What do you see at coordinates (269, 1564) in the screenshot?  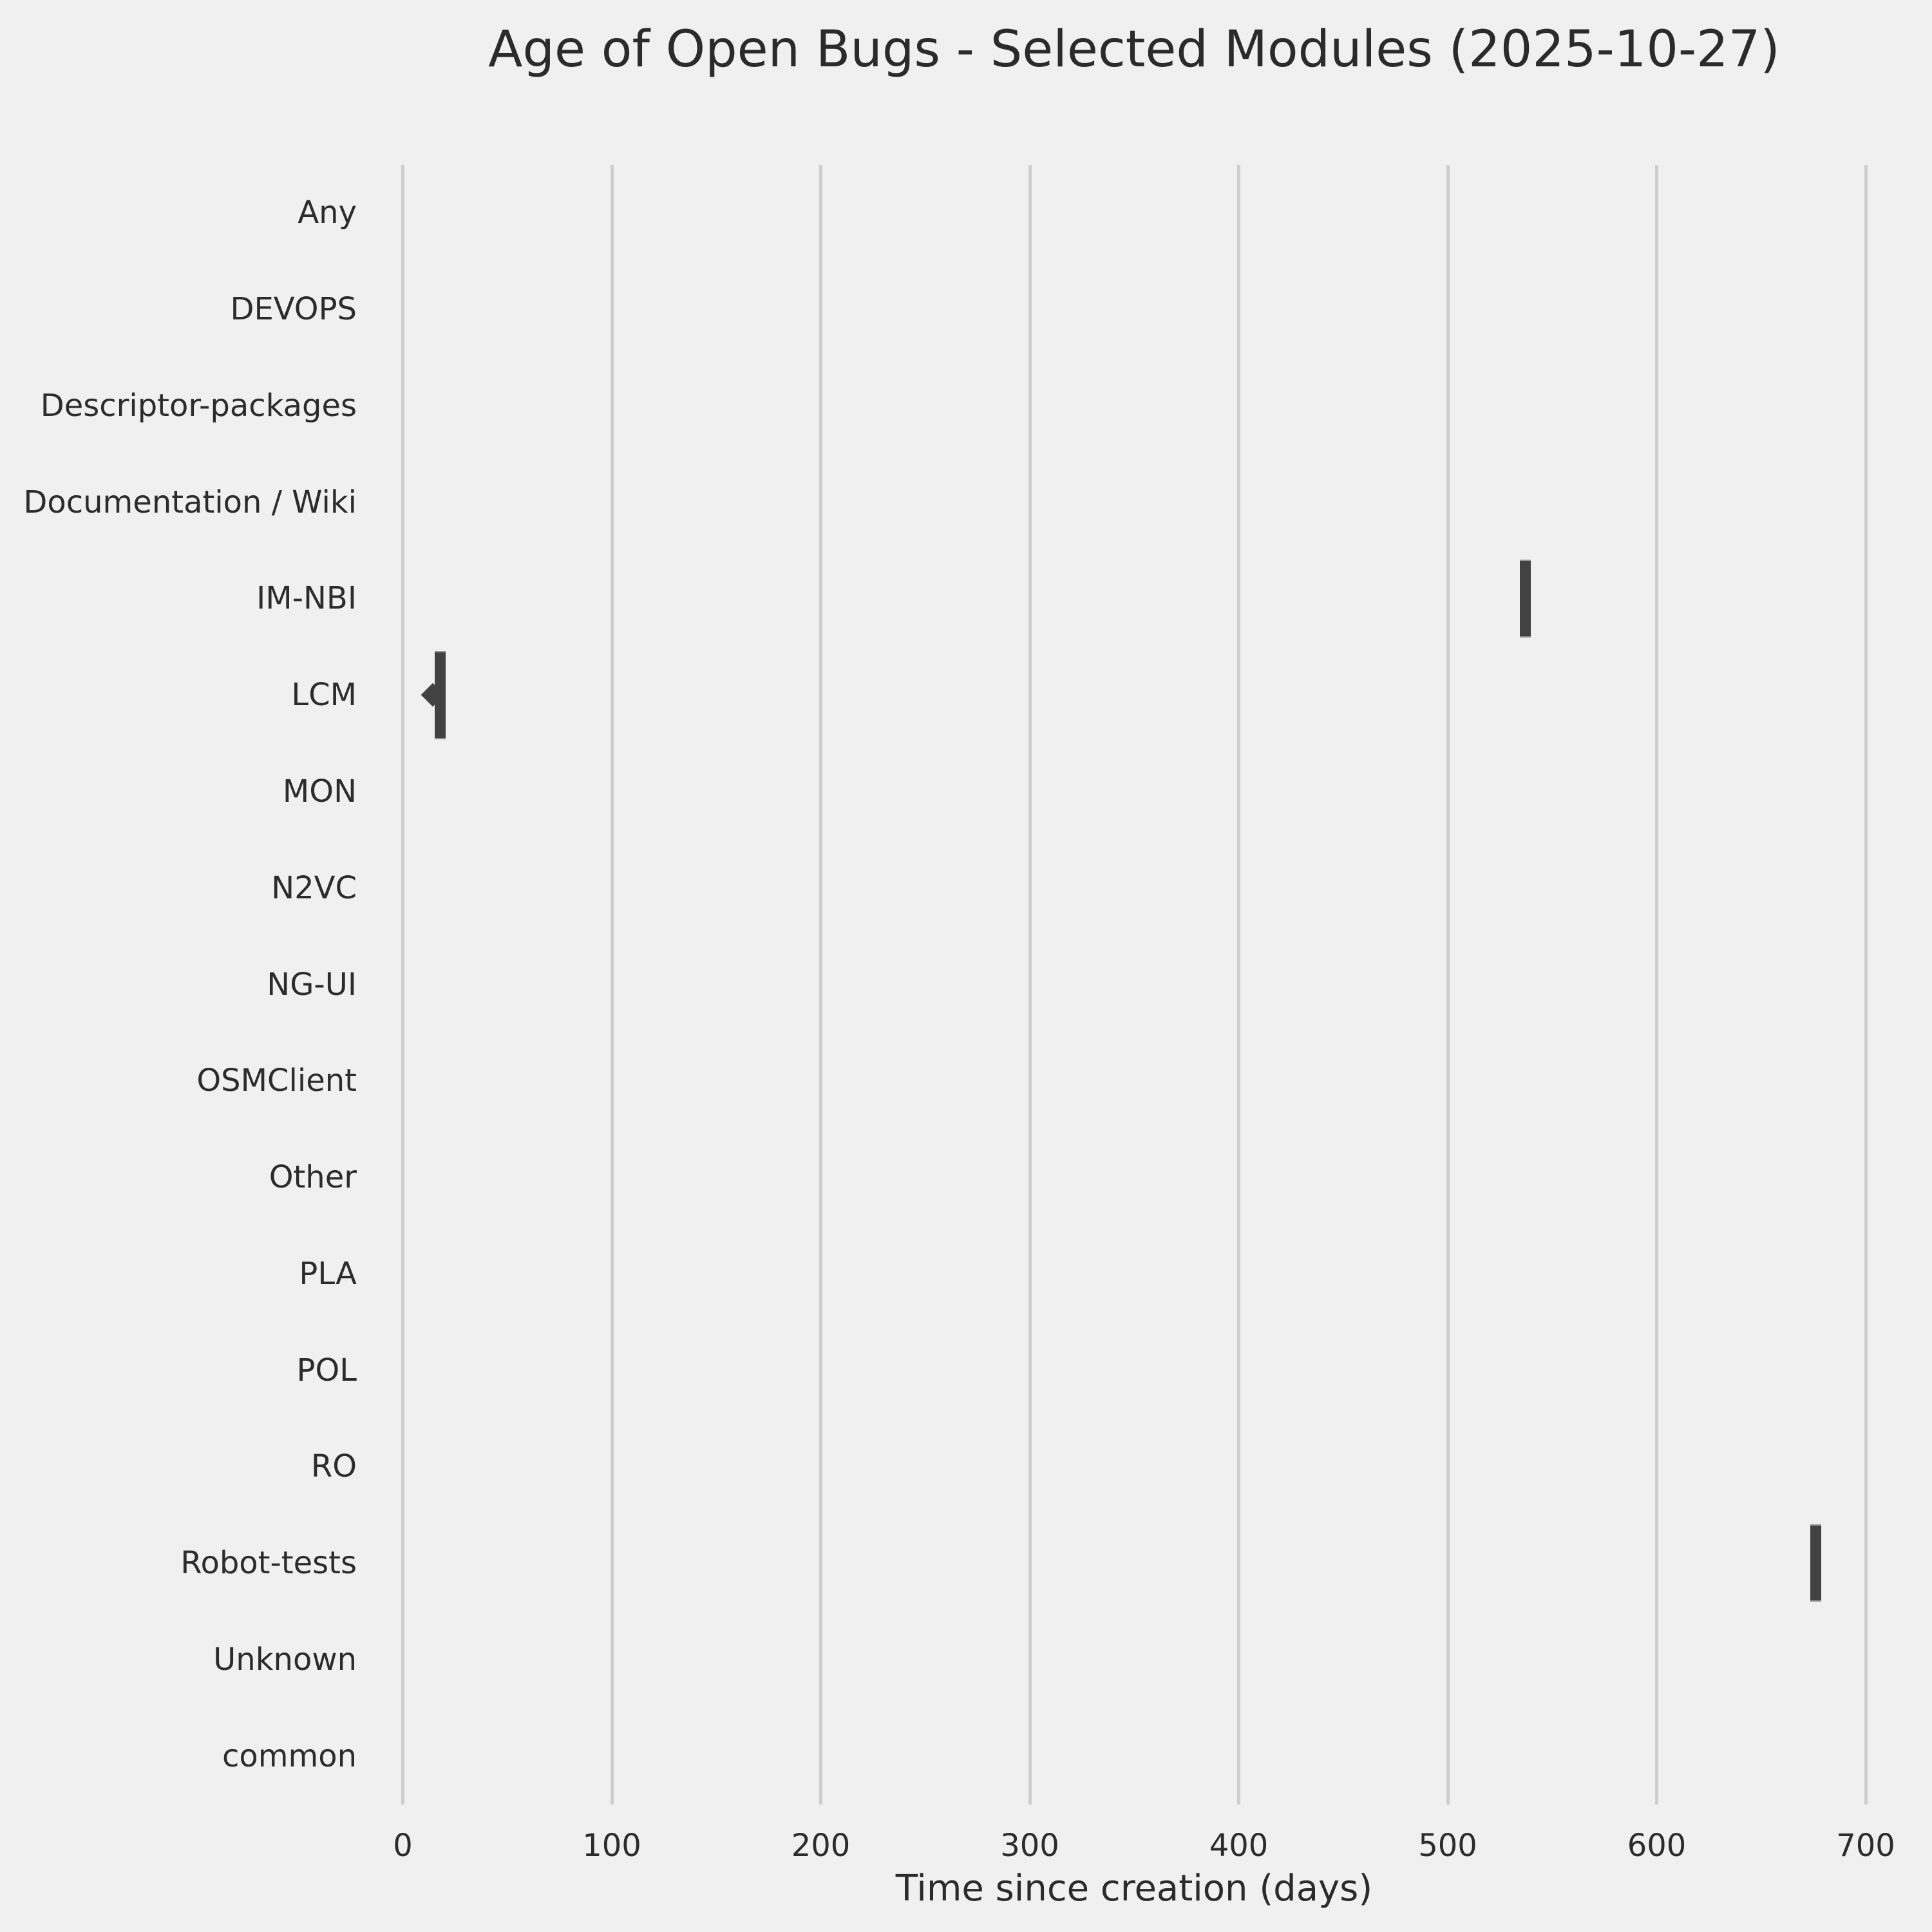 I see `y-category-label: Robot-tests` at bounding box center [269, 1564].